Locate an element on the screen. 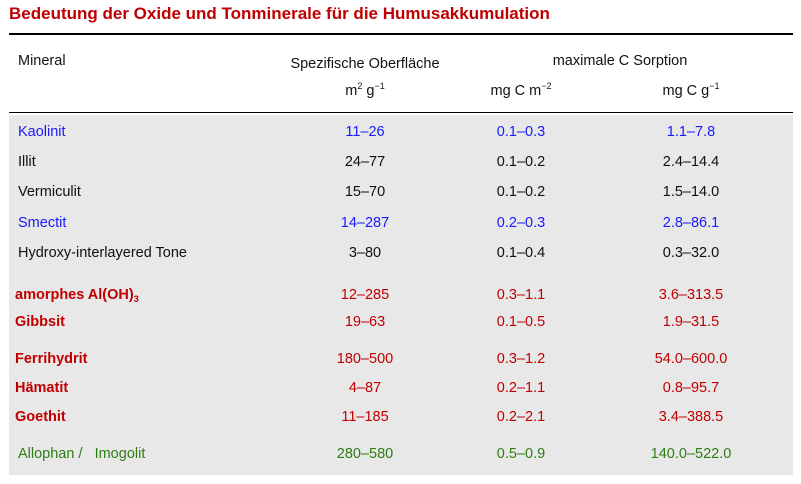 This screenshot has height=484, width=801. row-vermiculit-mineral: Vermiculit is located at coordinates (49, 192).